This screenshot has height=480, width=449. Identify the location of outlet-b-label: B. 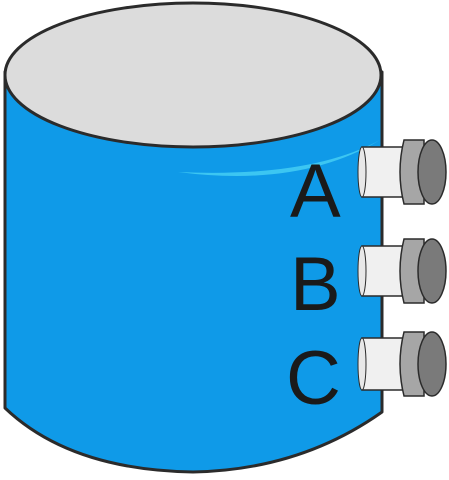
(315, 284).